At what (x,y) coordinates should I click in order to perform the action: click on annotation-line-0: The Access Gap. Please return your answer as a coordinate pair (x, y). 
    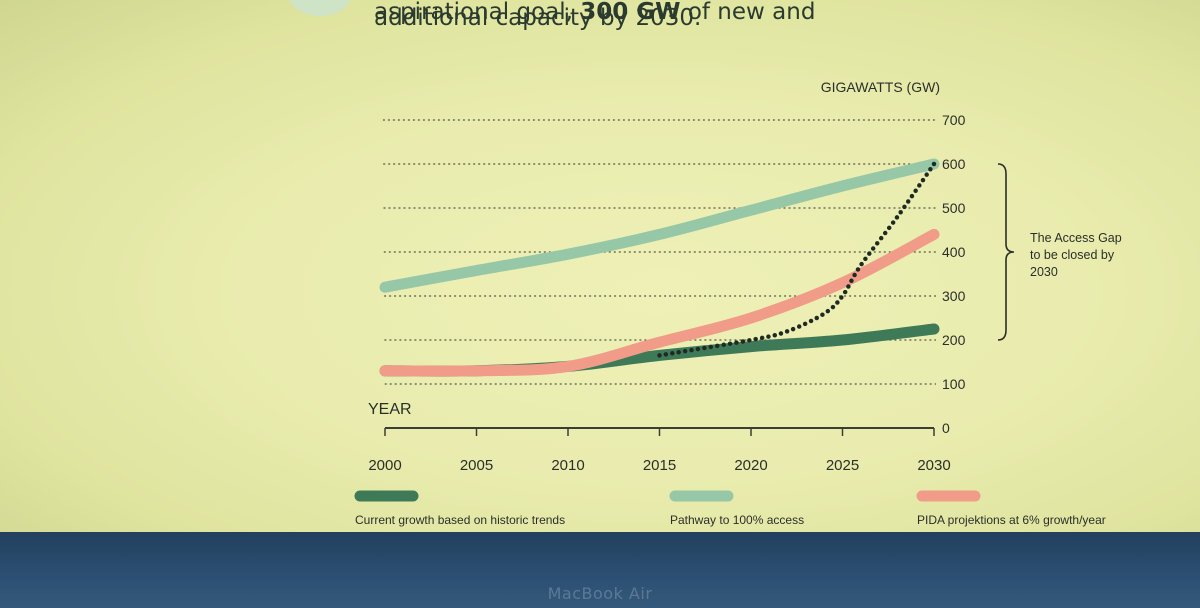
    Looking at the image, I should click on (1076, 238).